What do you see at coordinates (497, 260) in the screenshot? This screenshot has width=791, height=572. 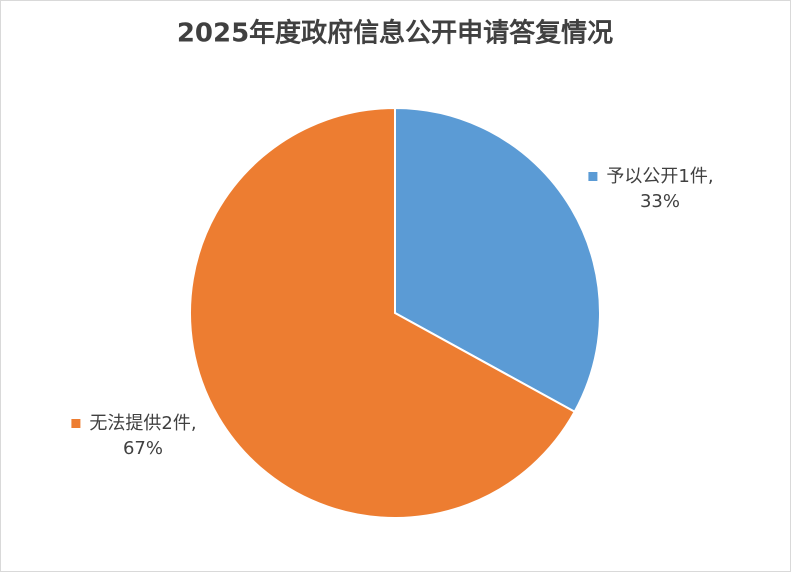 I see `pie-slice` at bounding box center [497, 260].